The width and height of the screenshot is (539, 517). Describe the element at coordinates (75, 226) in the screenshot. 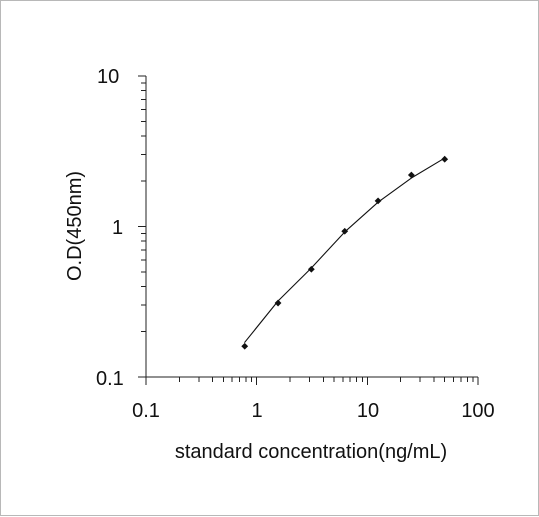

I see `y-axis-label: O.D(450nm)` at that location.